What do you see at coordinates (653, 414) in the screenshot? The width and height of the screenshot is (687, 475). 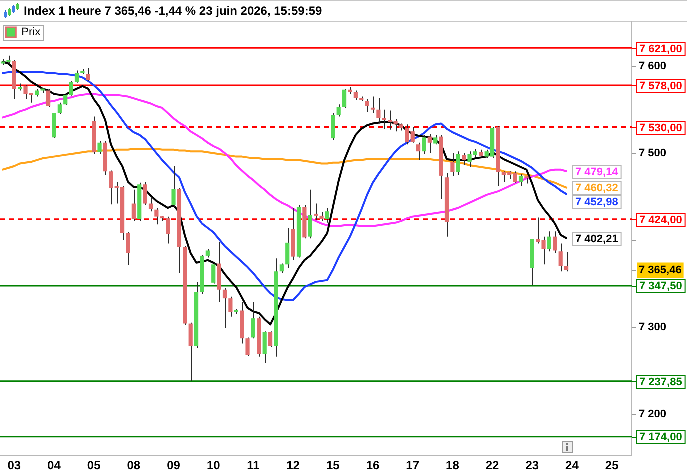 I see `y-tick-label: 7 200` at bounding box center [653, 414].